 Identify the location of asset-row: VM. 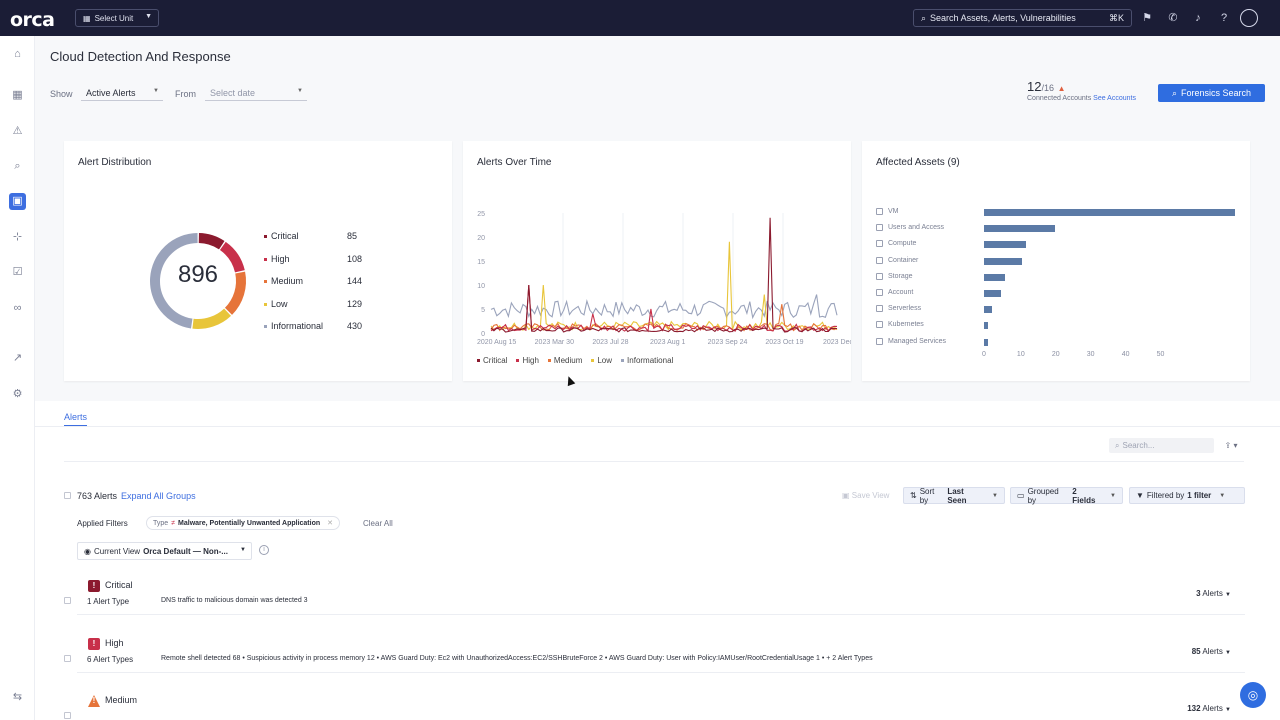
(887, 211).